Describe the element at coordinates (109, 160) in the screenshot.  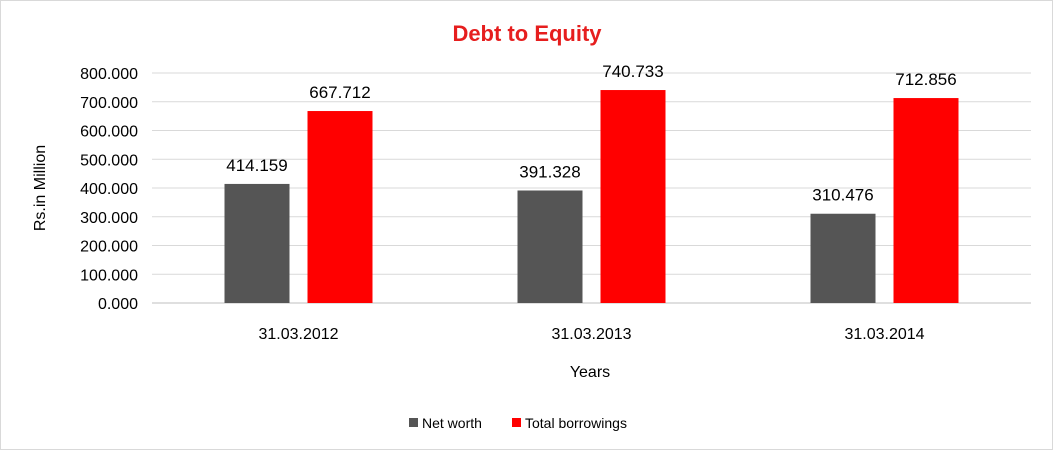
I see `y-tick-label: 500.000` at that location.